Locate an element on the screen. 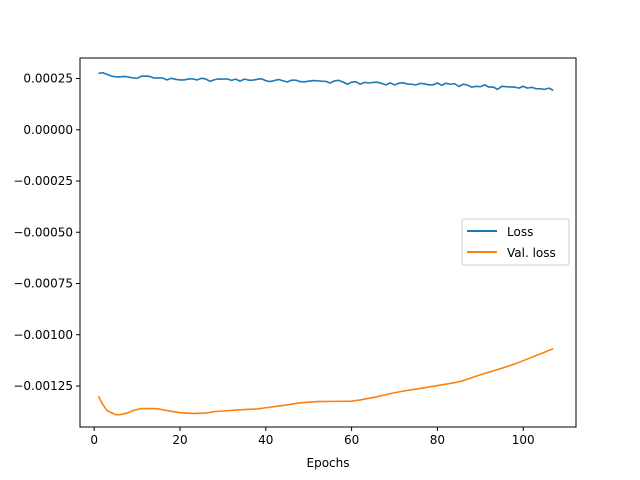 Image resolution: width=640 pixels, height=480 pixels. legend-label-loss: Loss is located at coordinates (520, 232).